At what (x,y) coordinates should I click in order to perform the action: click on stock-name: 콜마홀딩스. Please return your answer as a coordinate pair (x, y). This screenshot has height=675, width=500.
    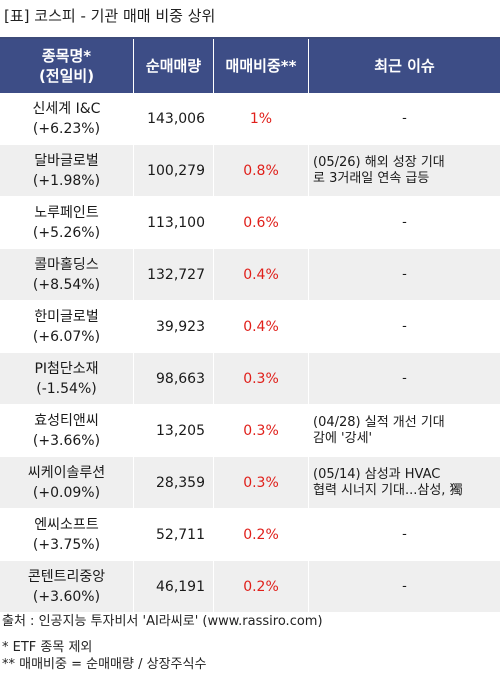
    Looking at the image, I should click on (66, 264).